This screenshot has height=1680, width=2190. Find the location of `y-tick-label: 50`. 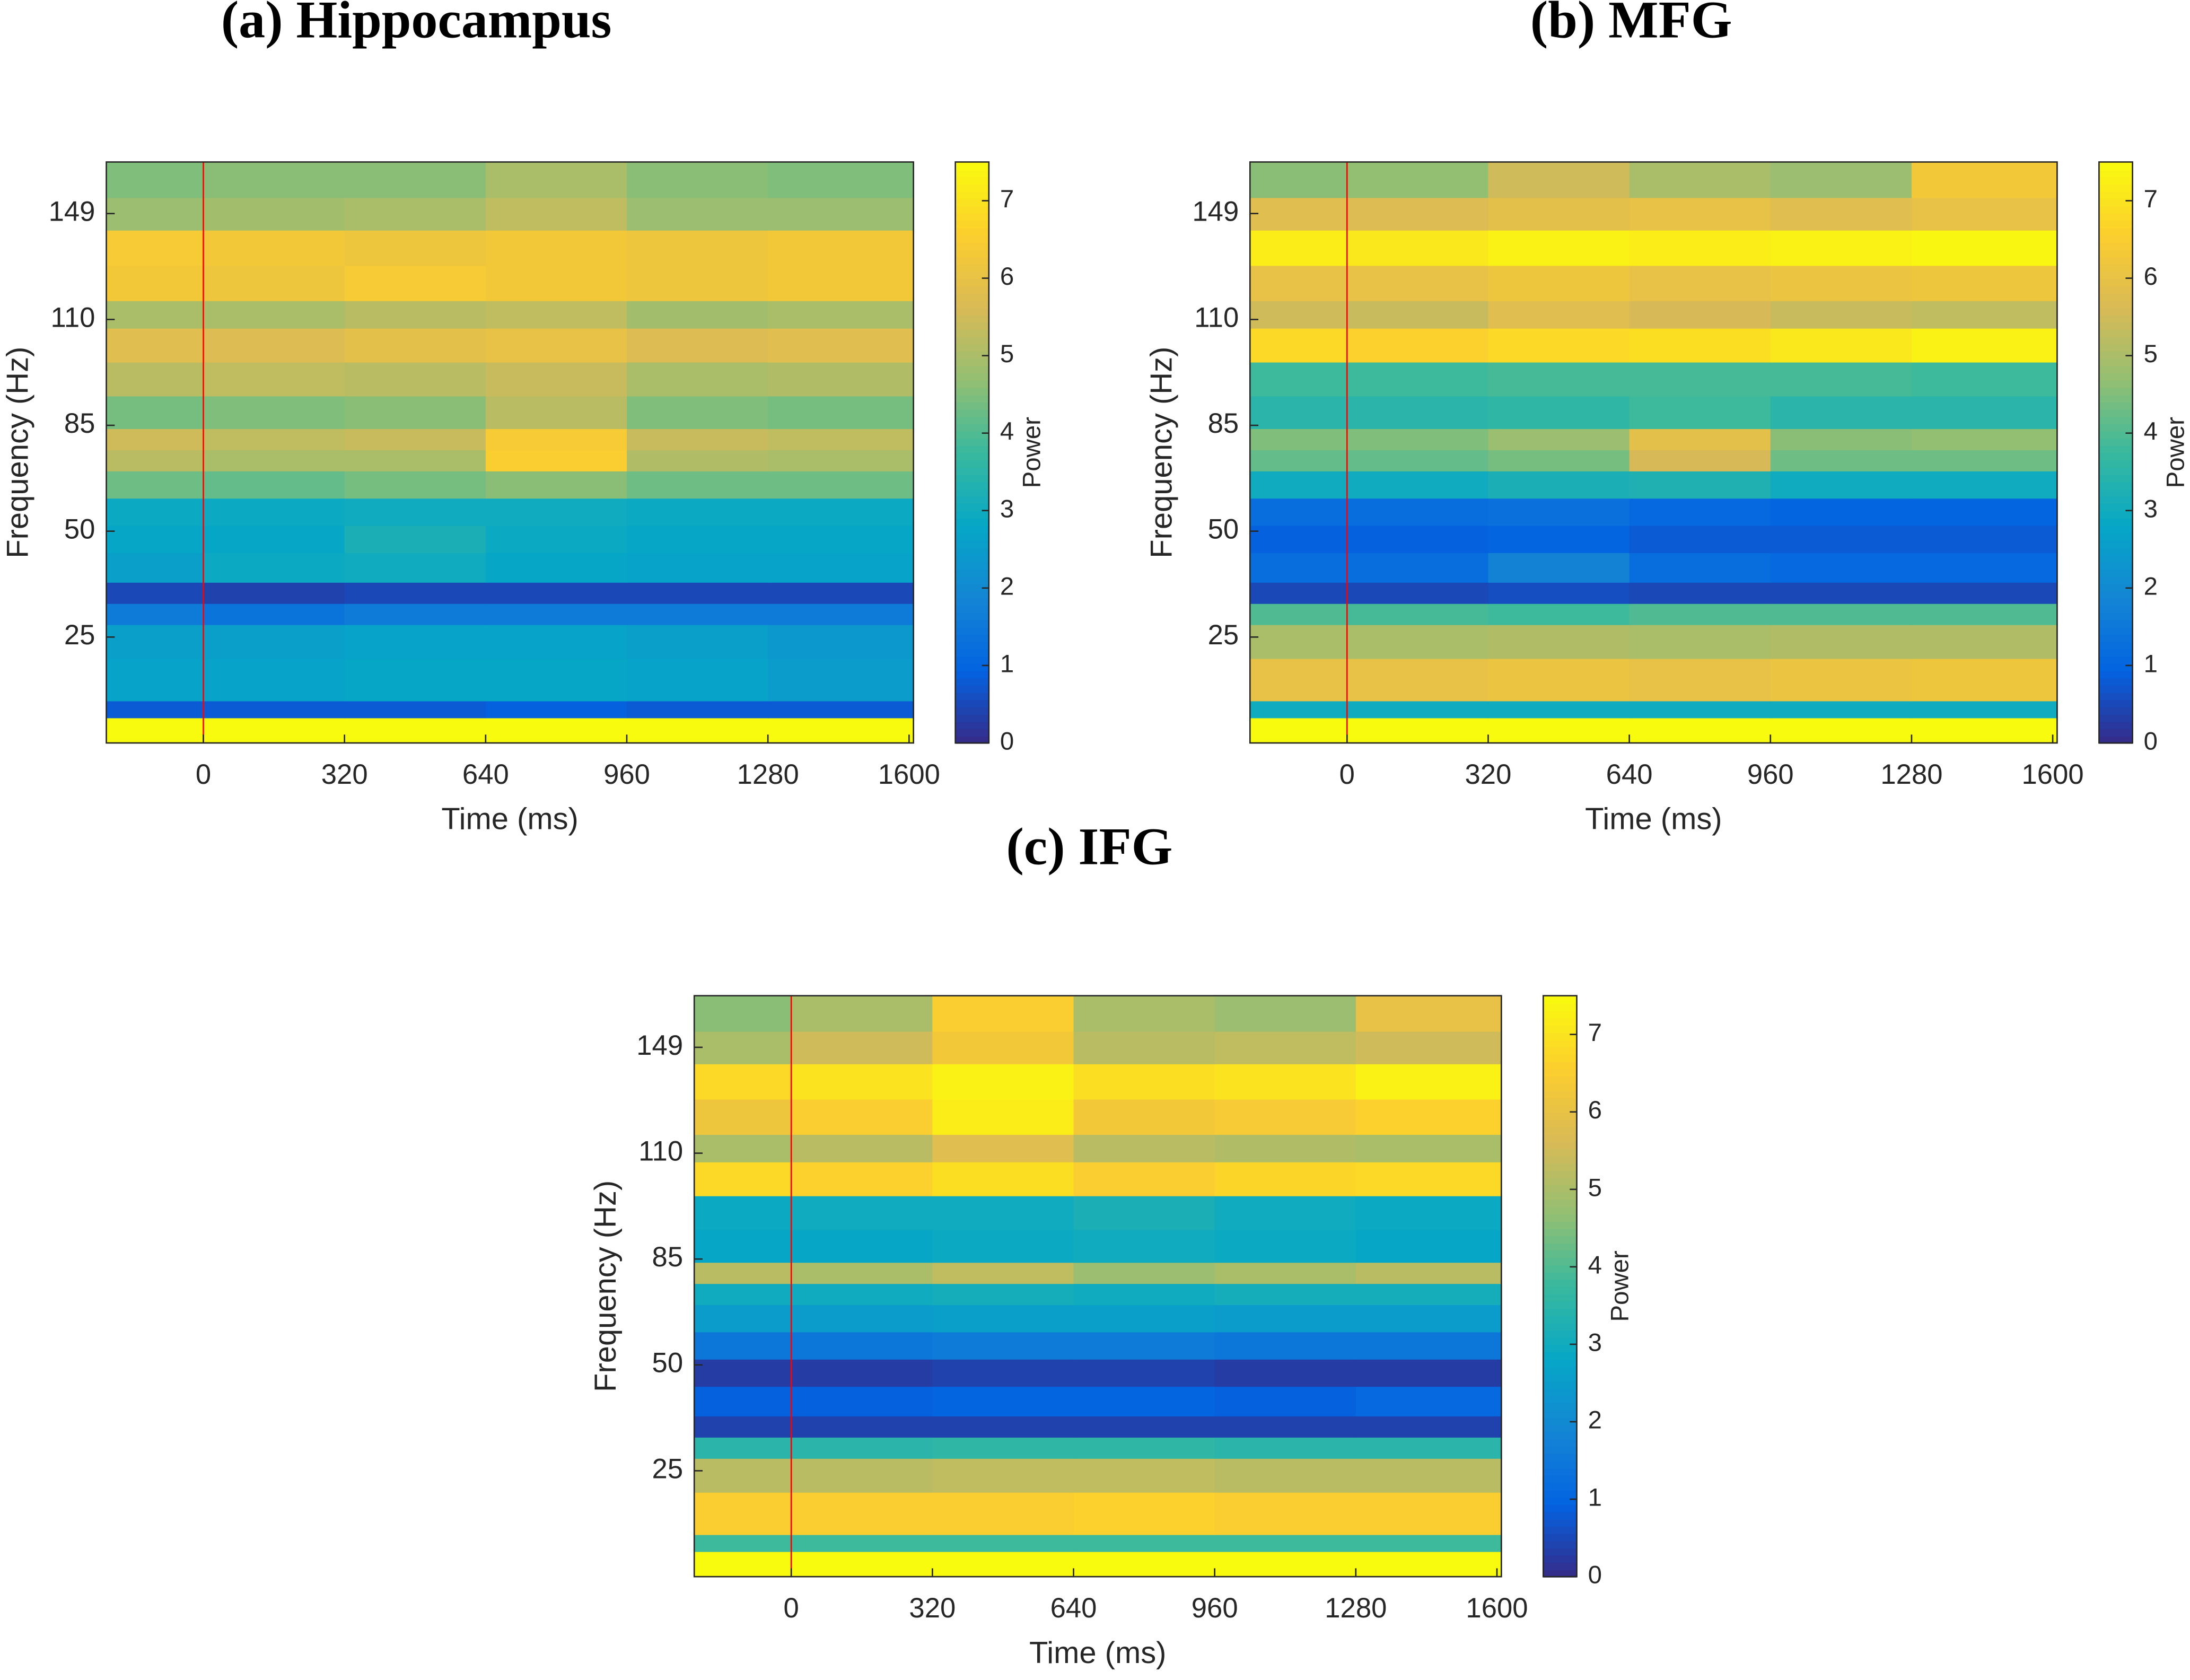

y-tick-label: 50 is located at coordinates (1223, 529).